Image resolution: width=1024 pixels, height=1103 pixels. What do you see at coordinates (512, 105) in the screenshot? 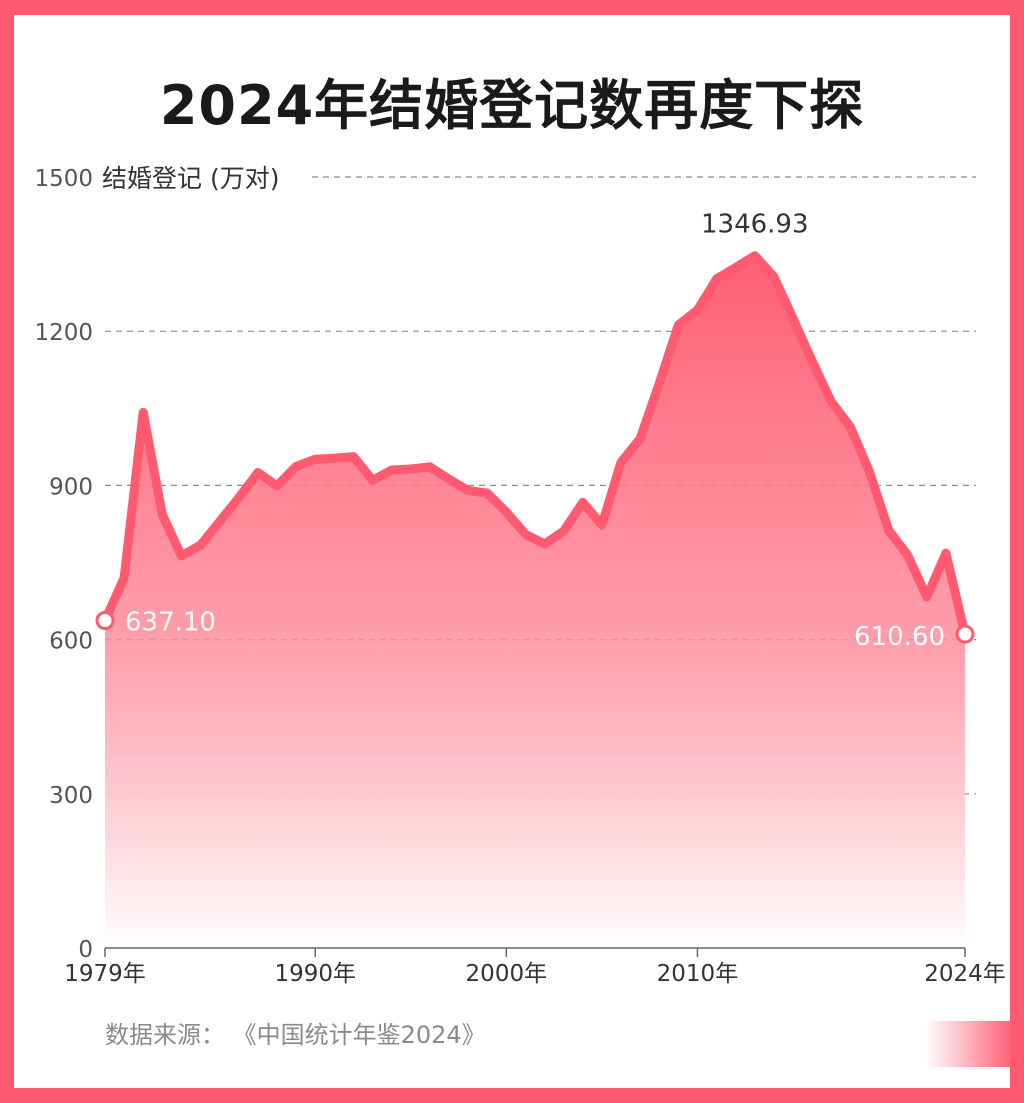
I see `chart-title: 2024年结婚登记数再度下探` at bounding box center [512, 105].